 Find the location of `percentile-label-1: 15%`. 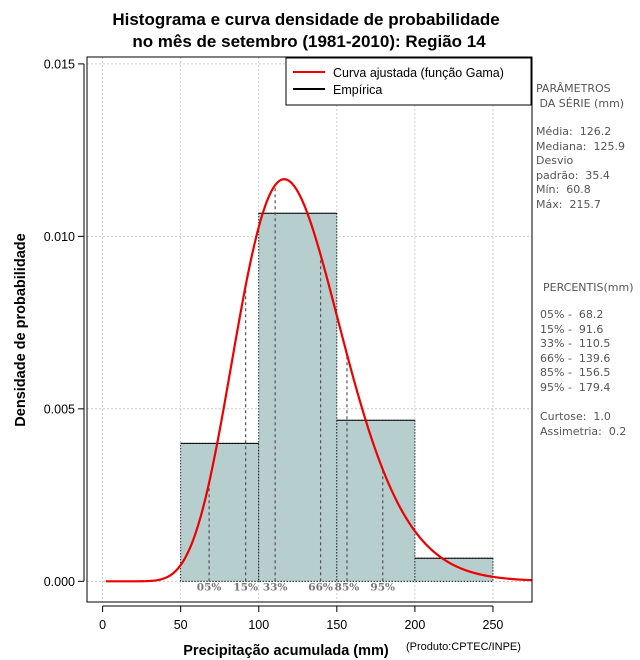

percentile-label-1: 15% is located at coordinates (245, 587).